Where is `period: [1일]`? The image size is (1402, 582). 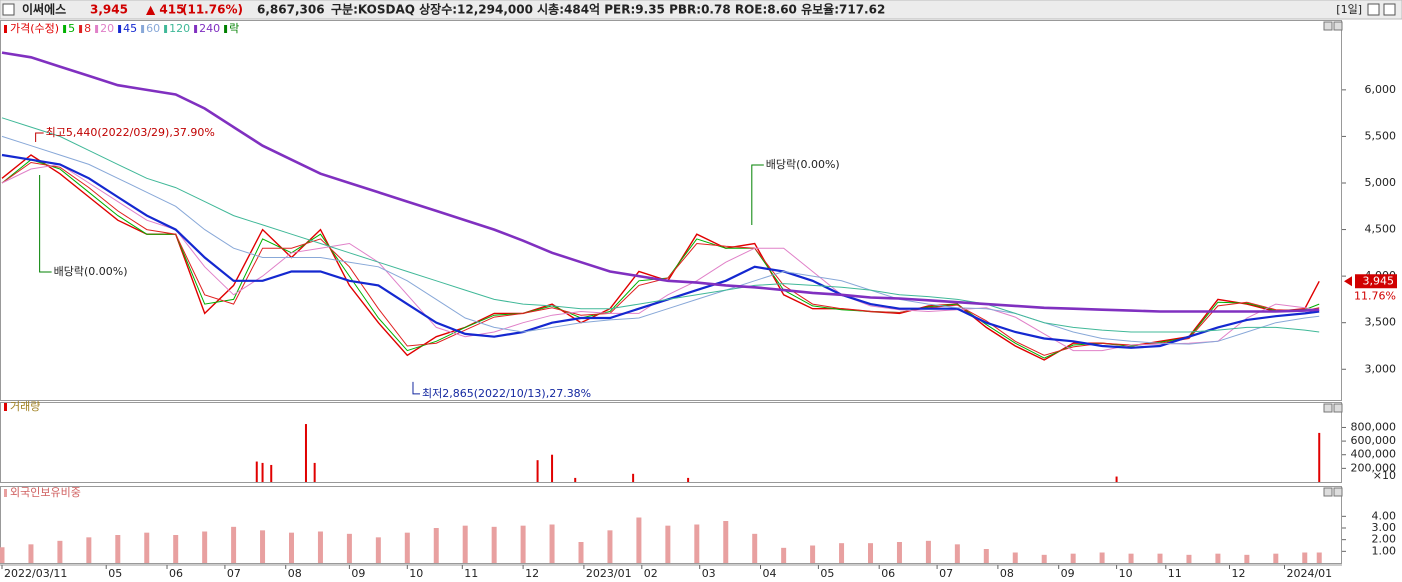
period: [1일] is located at coordinates (1349, 9).